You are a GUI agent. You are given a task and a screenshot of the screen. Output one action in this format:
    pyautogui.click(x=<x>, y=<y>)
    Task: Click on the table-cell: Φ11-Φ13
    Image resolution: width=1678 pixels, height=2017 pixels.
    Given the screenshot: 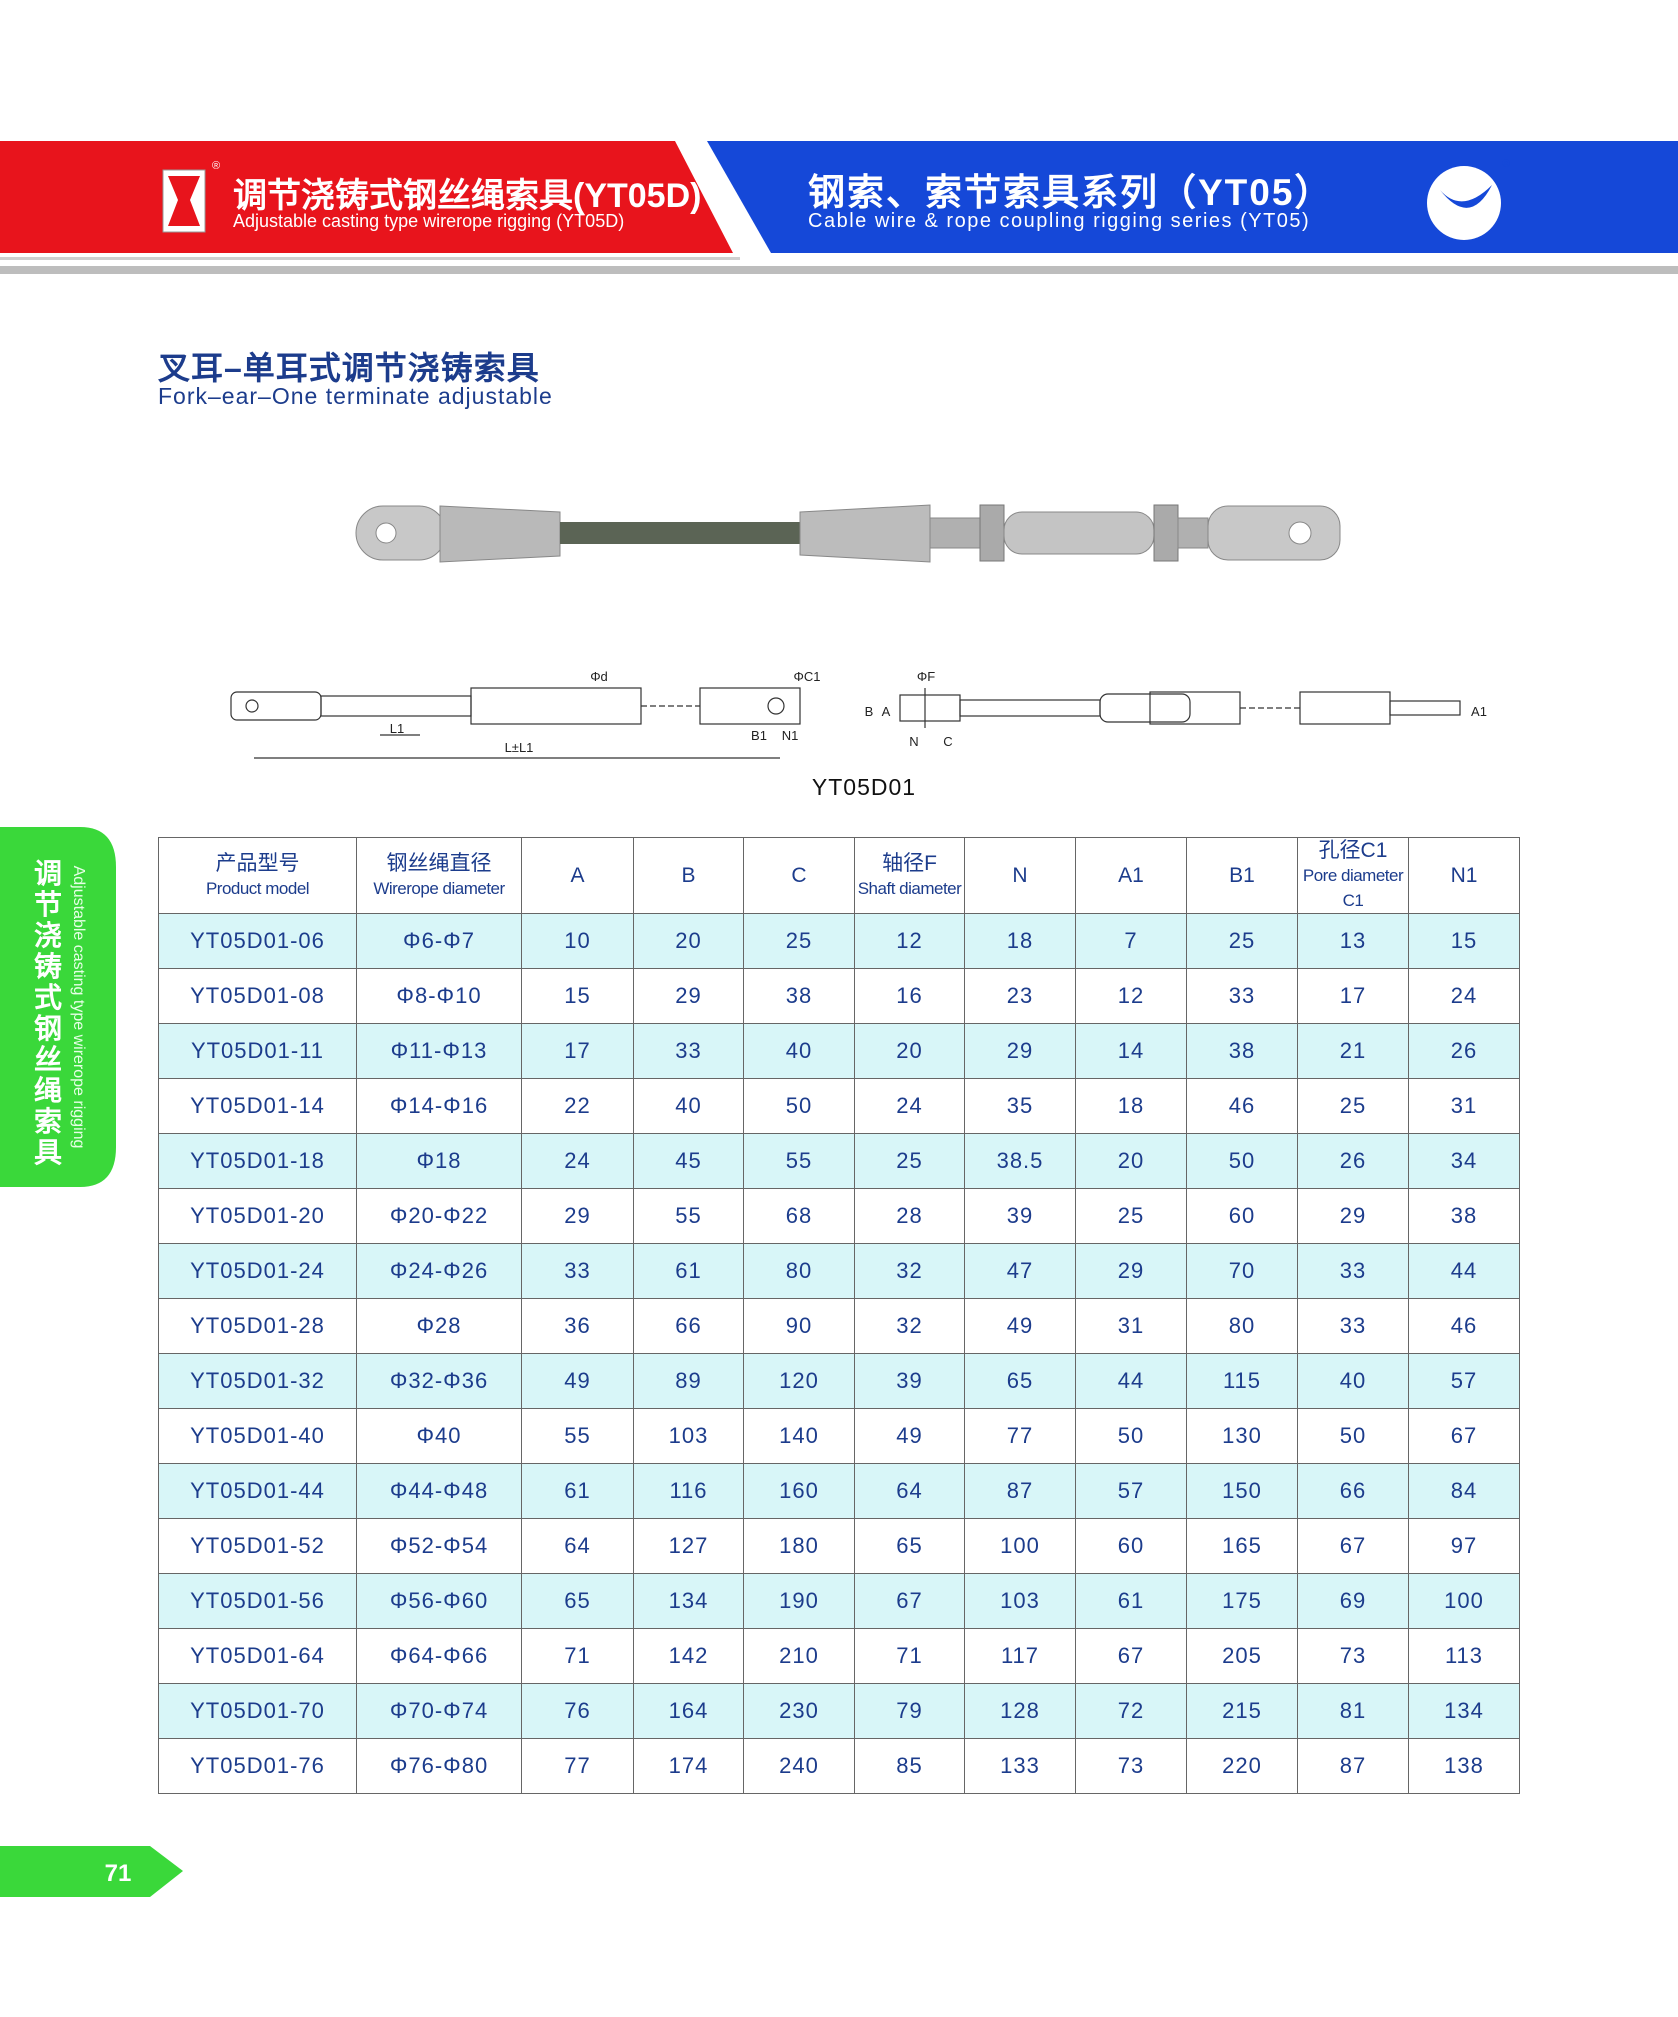 What is the action you would take?
    pyautogui.click(x=439, y=1051)
    